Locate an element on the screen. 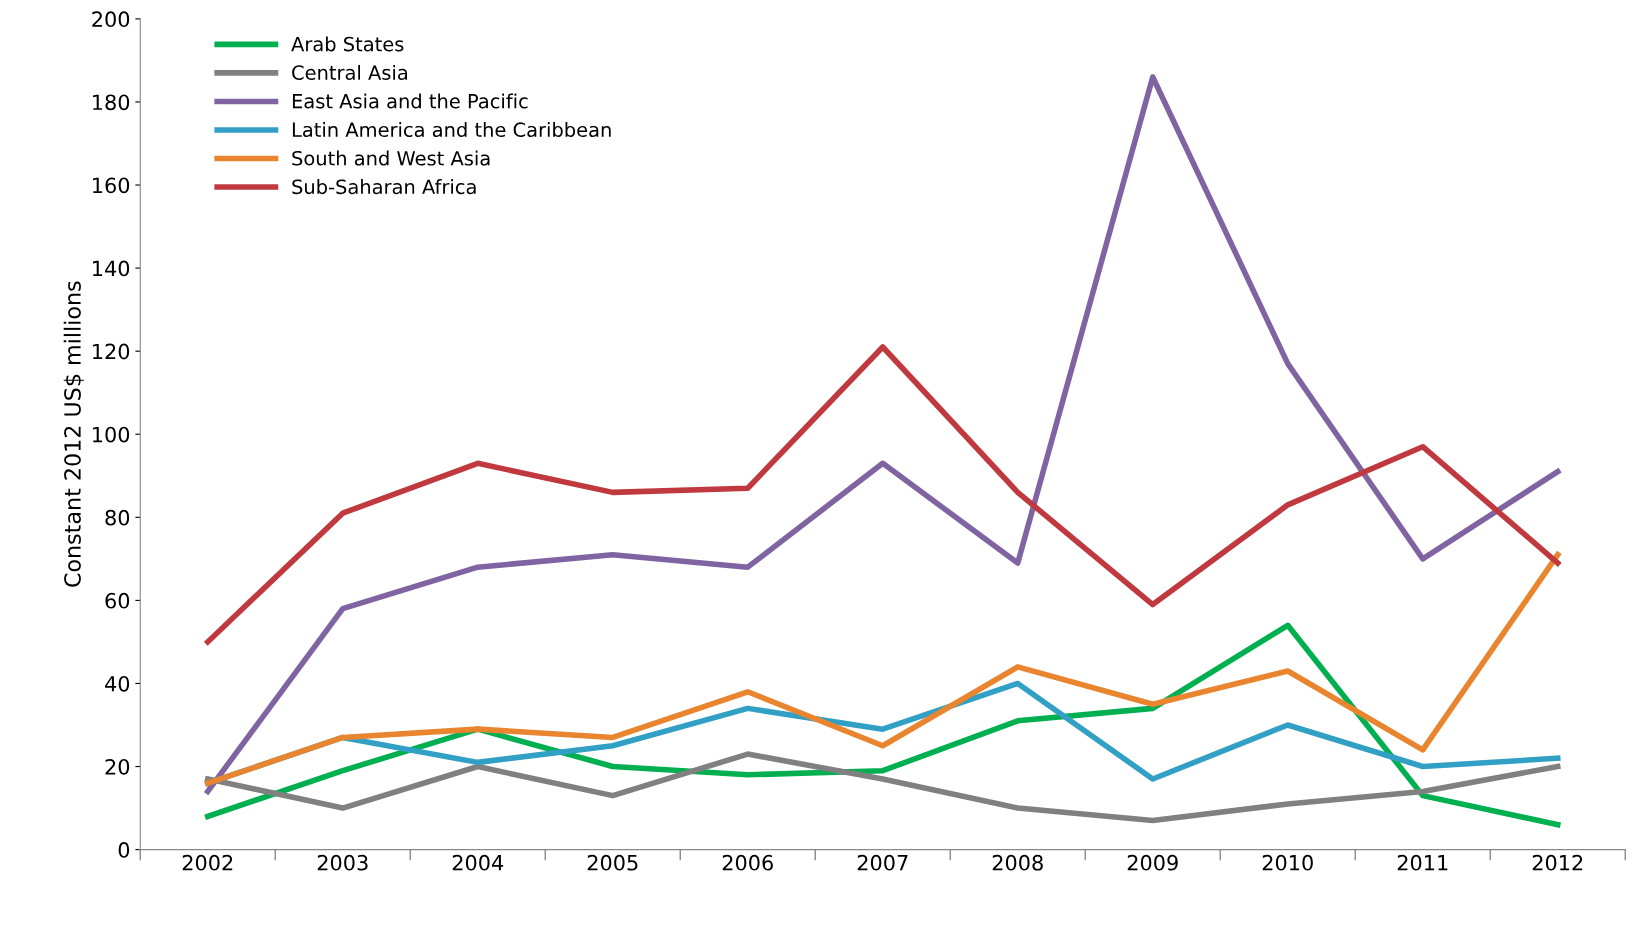  y-tick-label: 0 is located at coordinates (124, 850).